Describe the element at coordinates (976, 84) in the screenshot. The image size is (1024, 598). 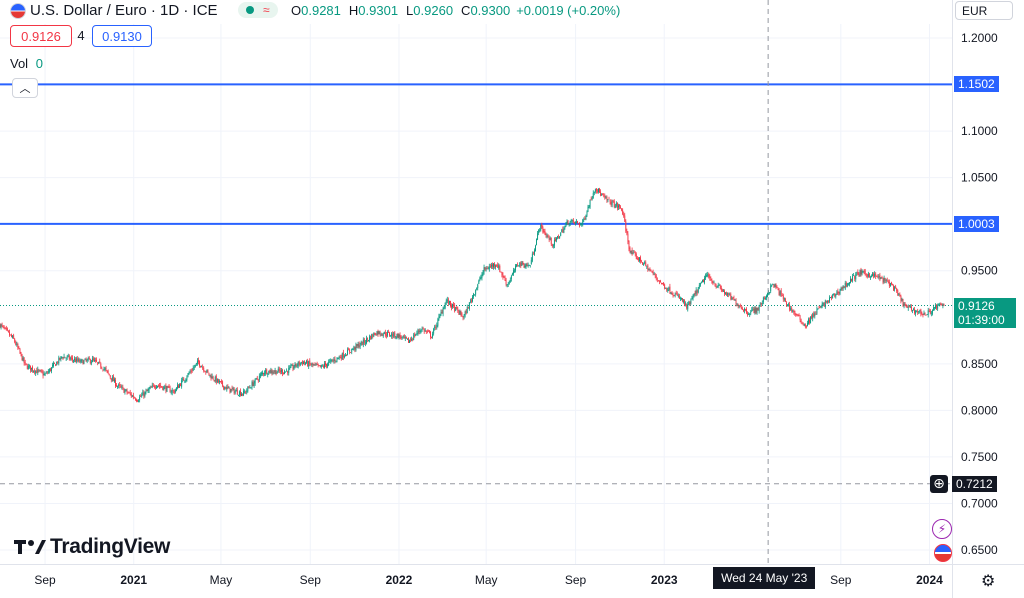
I see `hline-price-tag: 1.1502` at that location.